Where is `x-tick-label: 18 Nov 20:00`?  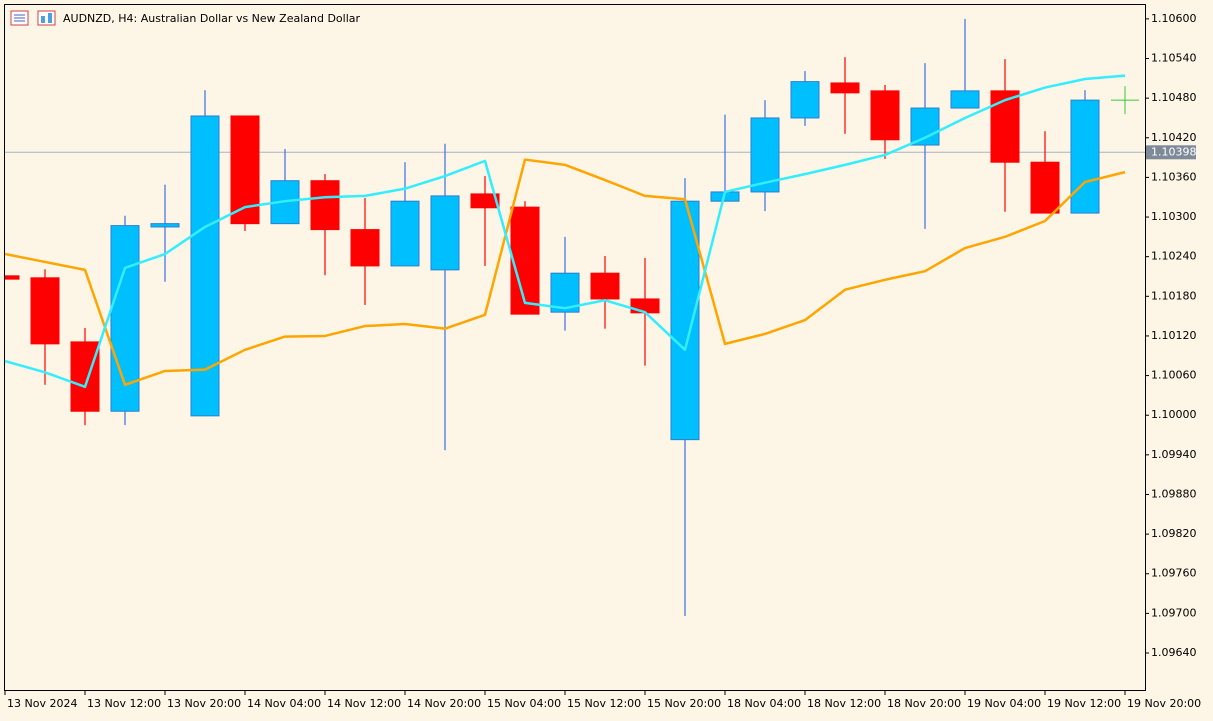 x-tick-label: 18 Nov 20:00 is located at coordinates (924, 703).